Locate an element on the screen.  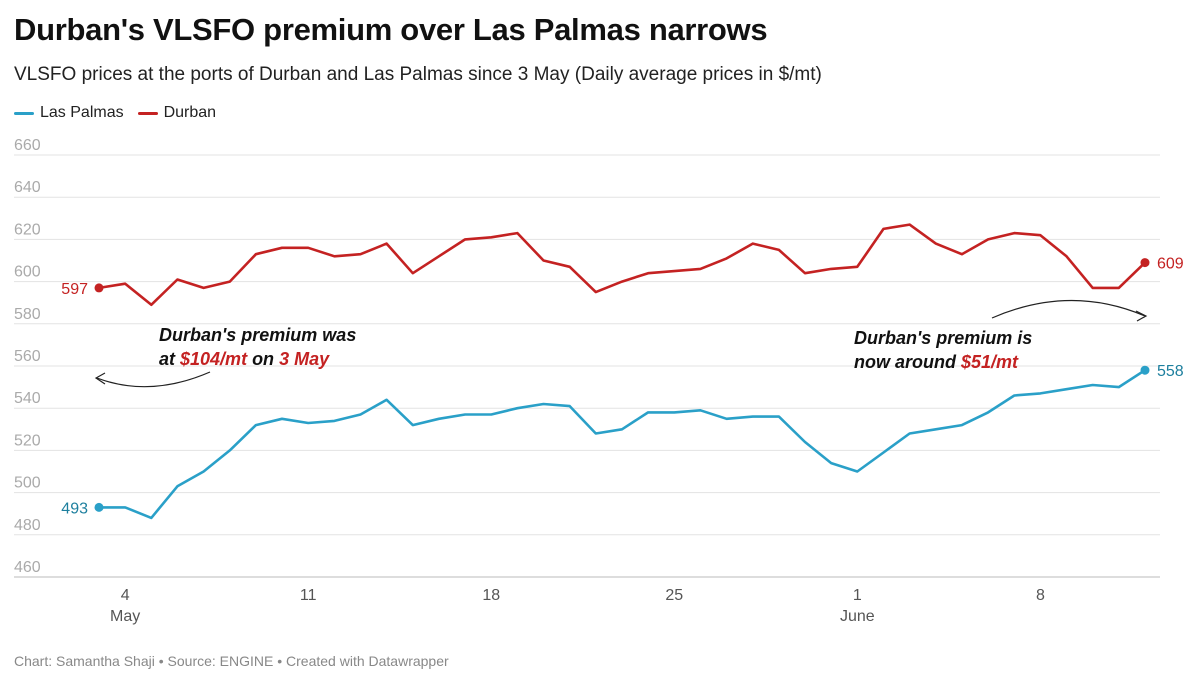
annotation-left-line2: at $104/mt on 3 May is located at coordinates (257, 359).